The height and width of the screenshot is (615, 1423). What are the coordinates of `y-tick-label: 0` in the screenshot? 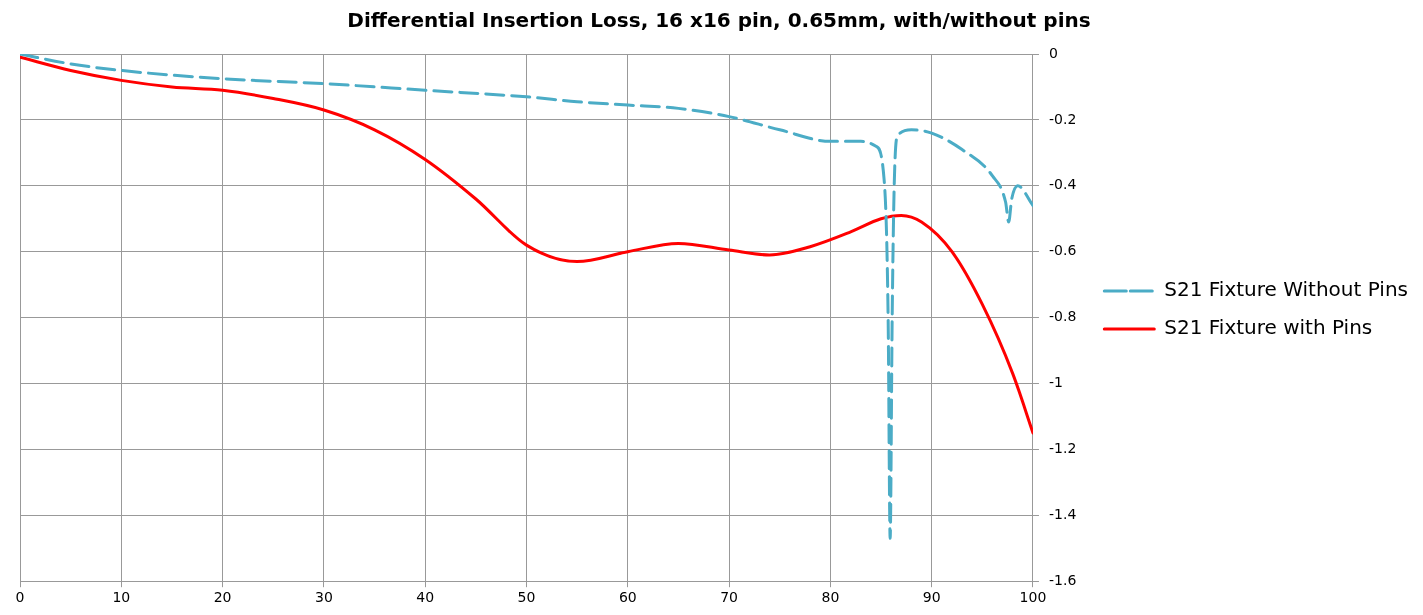 It's located at (1053, 52).